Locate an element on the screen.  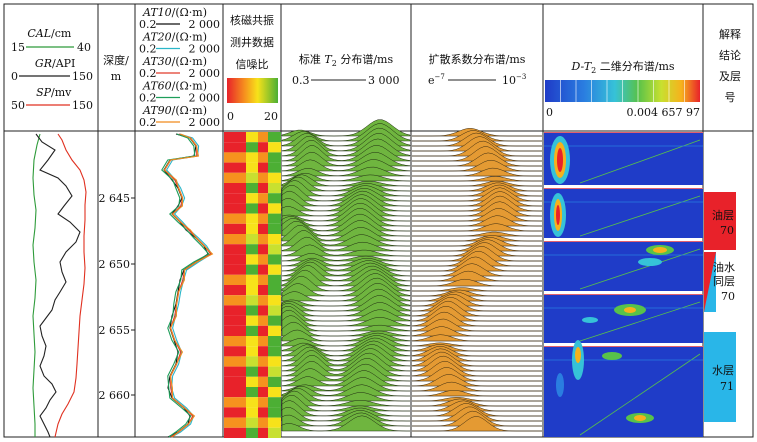
dt2-max: 0.004 657 97 is located at coordinates (663, 112).